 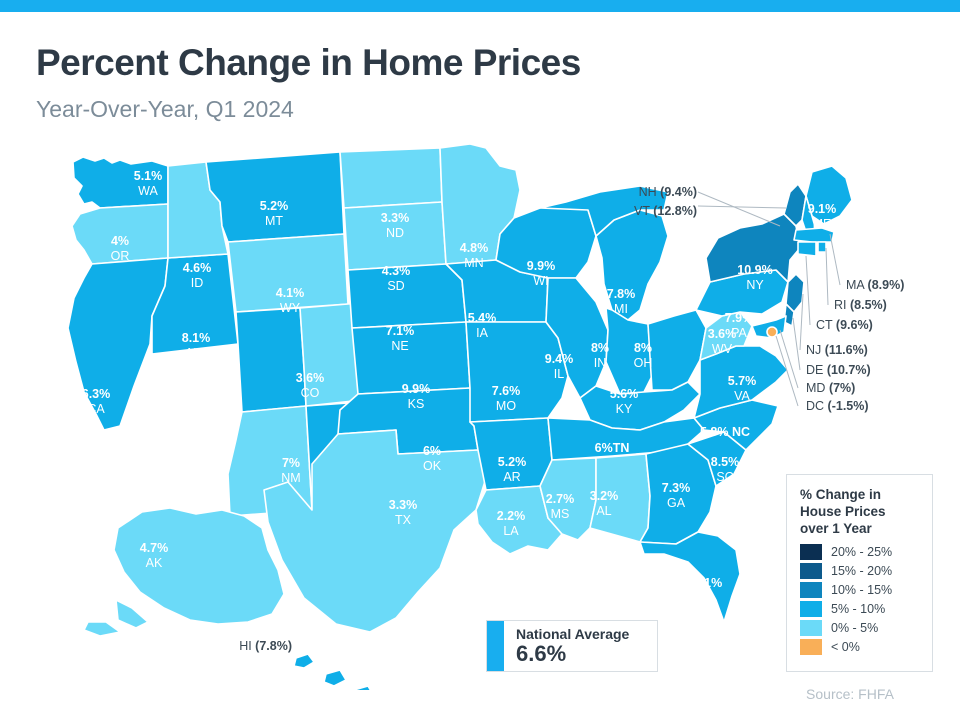 I want to click on state-RI, so click(x=822, y=247).